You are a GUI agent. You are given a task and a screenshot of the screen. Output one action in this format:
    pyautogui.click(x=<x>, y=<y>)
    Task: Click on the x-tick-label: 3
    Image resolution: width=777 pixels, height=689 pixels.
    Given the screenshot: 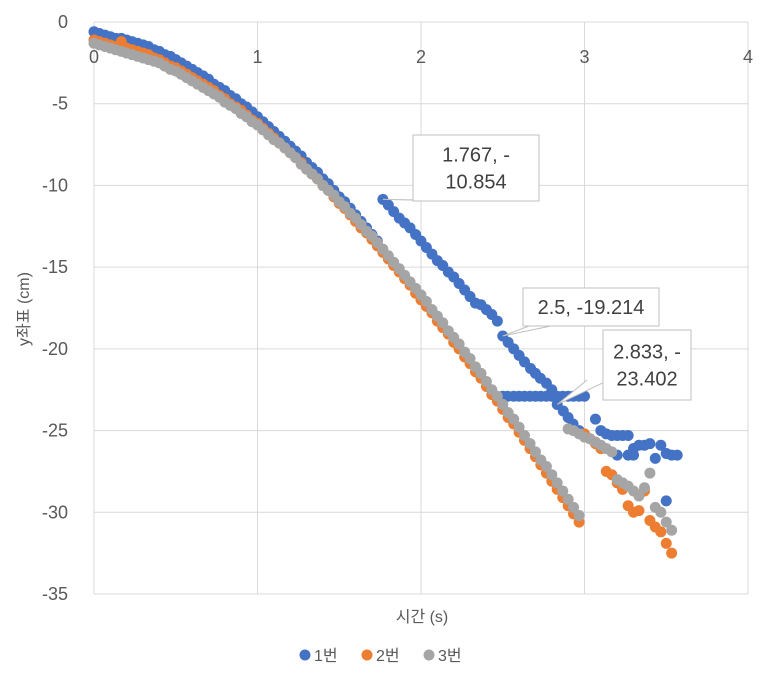 What is the action you would take?
    pyautogui.click(x=584, y=57)
    